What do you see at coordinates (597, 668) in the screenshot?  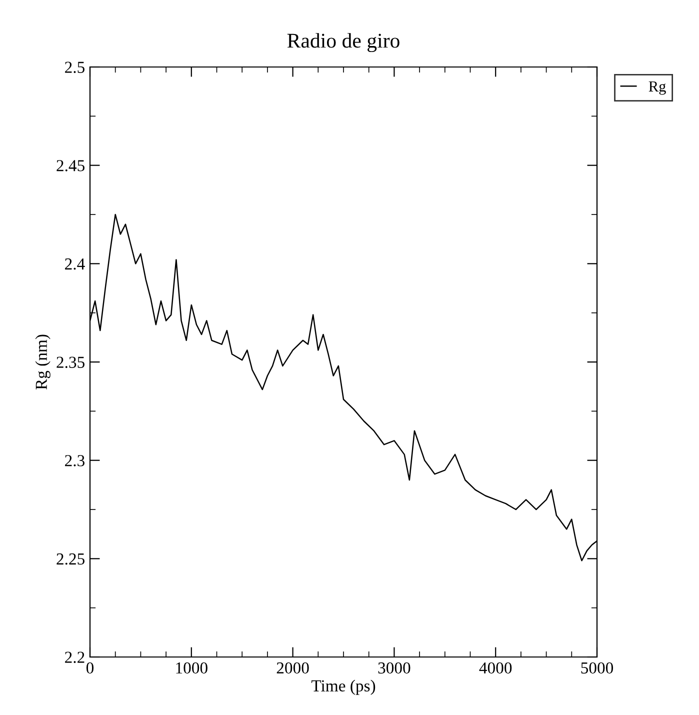 I see `x-tick-label: 5000` at bounding box center [597, 668].